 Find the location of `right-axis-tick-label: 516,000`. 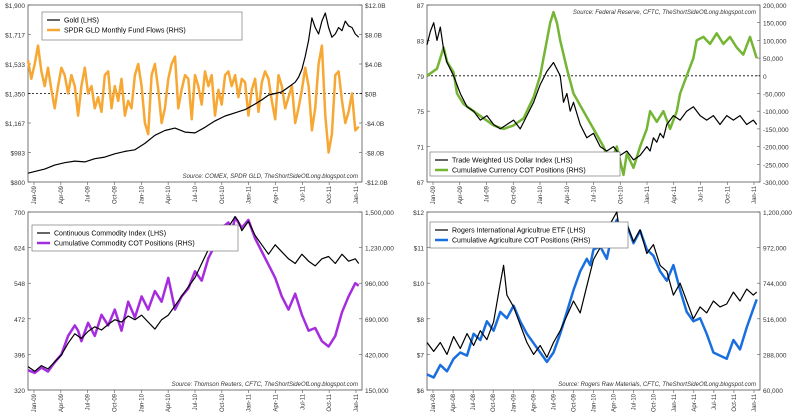

right-axis-tick-label: 516,000 is located at coordinates (775, 320).